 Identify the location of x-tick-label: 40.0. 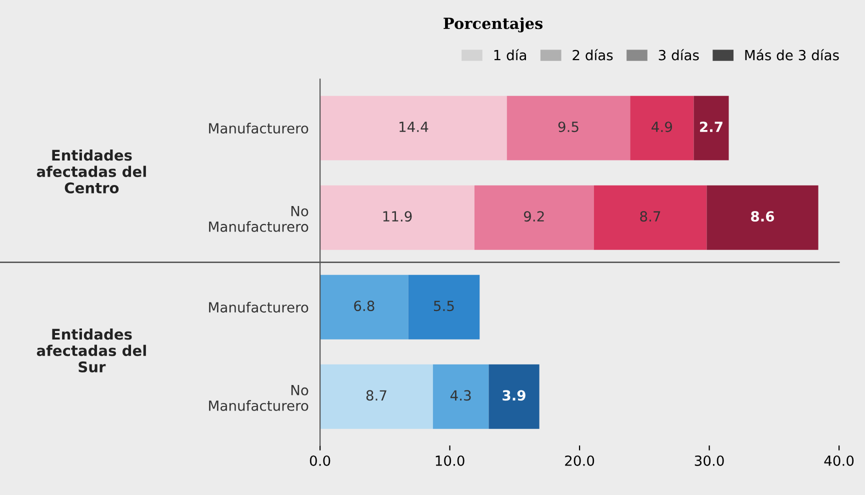
(839, 460).